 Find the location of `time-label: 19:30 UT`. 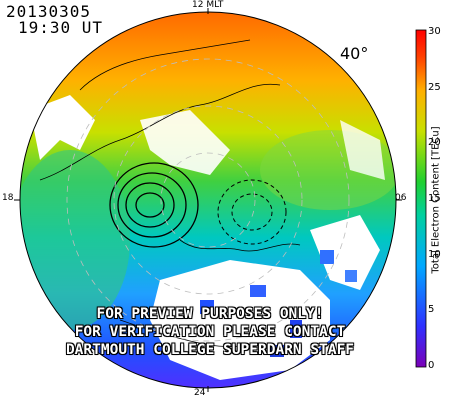

time-label: 19:30 UT is located at coordinates (61, 27).